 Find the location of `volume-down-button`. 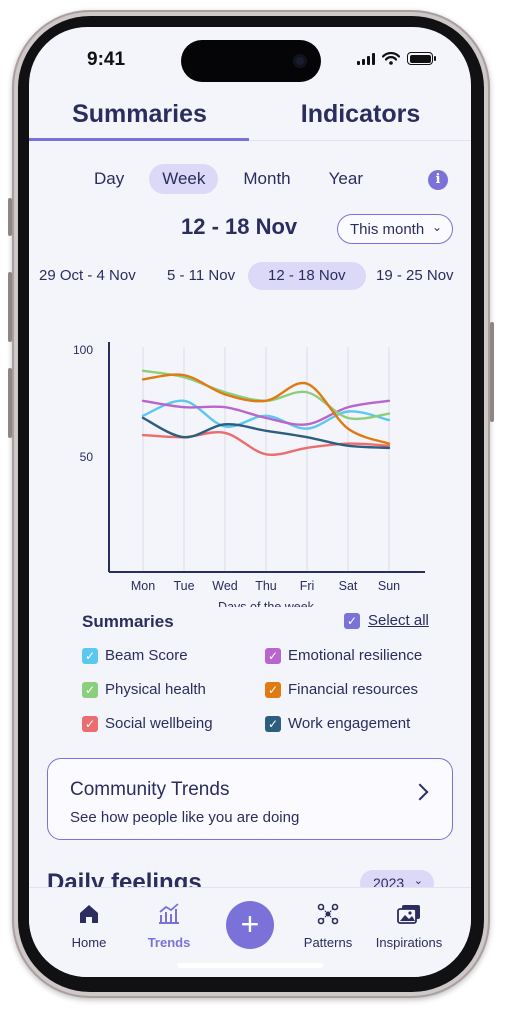

volume-down-button is located at coordinates (10, 403).